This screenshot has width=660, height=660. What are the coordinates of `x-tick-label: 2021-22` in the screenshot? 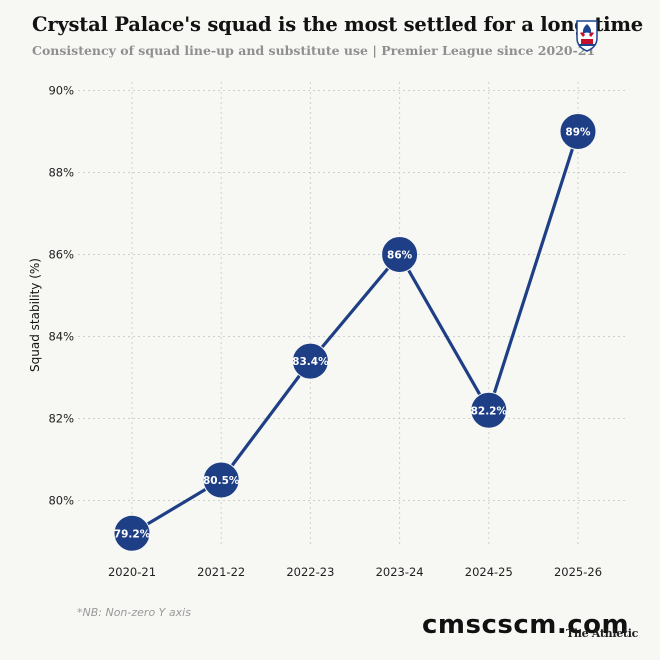 It's located at (221, 572).